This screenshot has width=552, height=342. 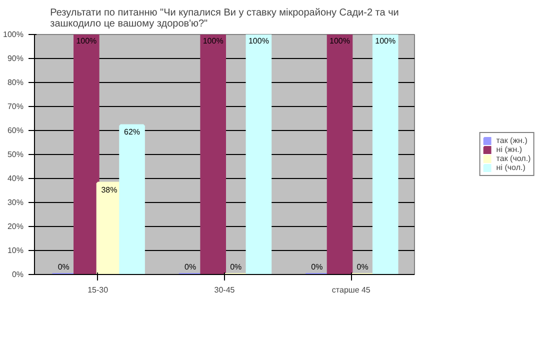 What do you see at coordinates (18, 274) in the screenshot?
I see `y-tick-label: 0%` at bounding box center [18, 274].